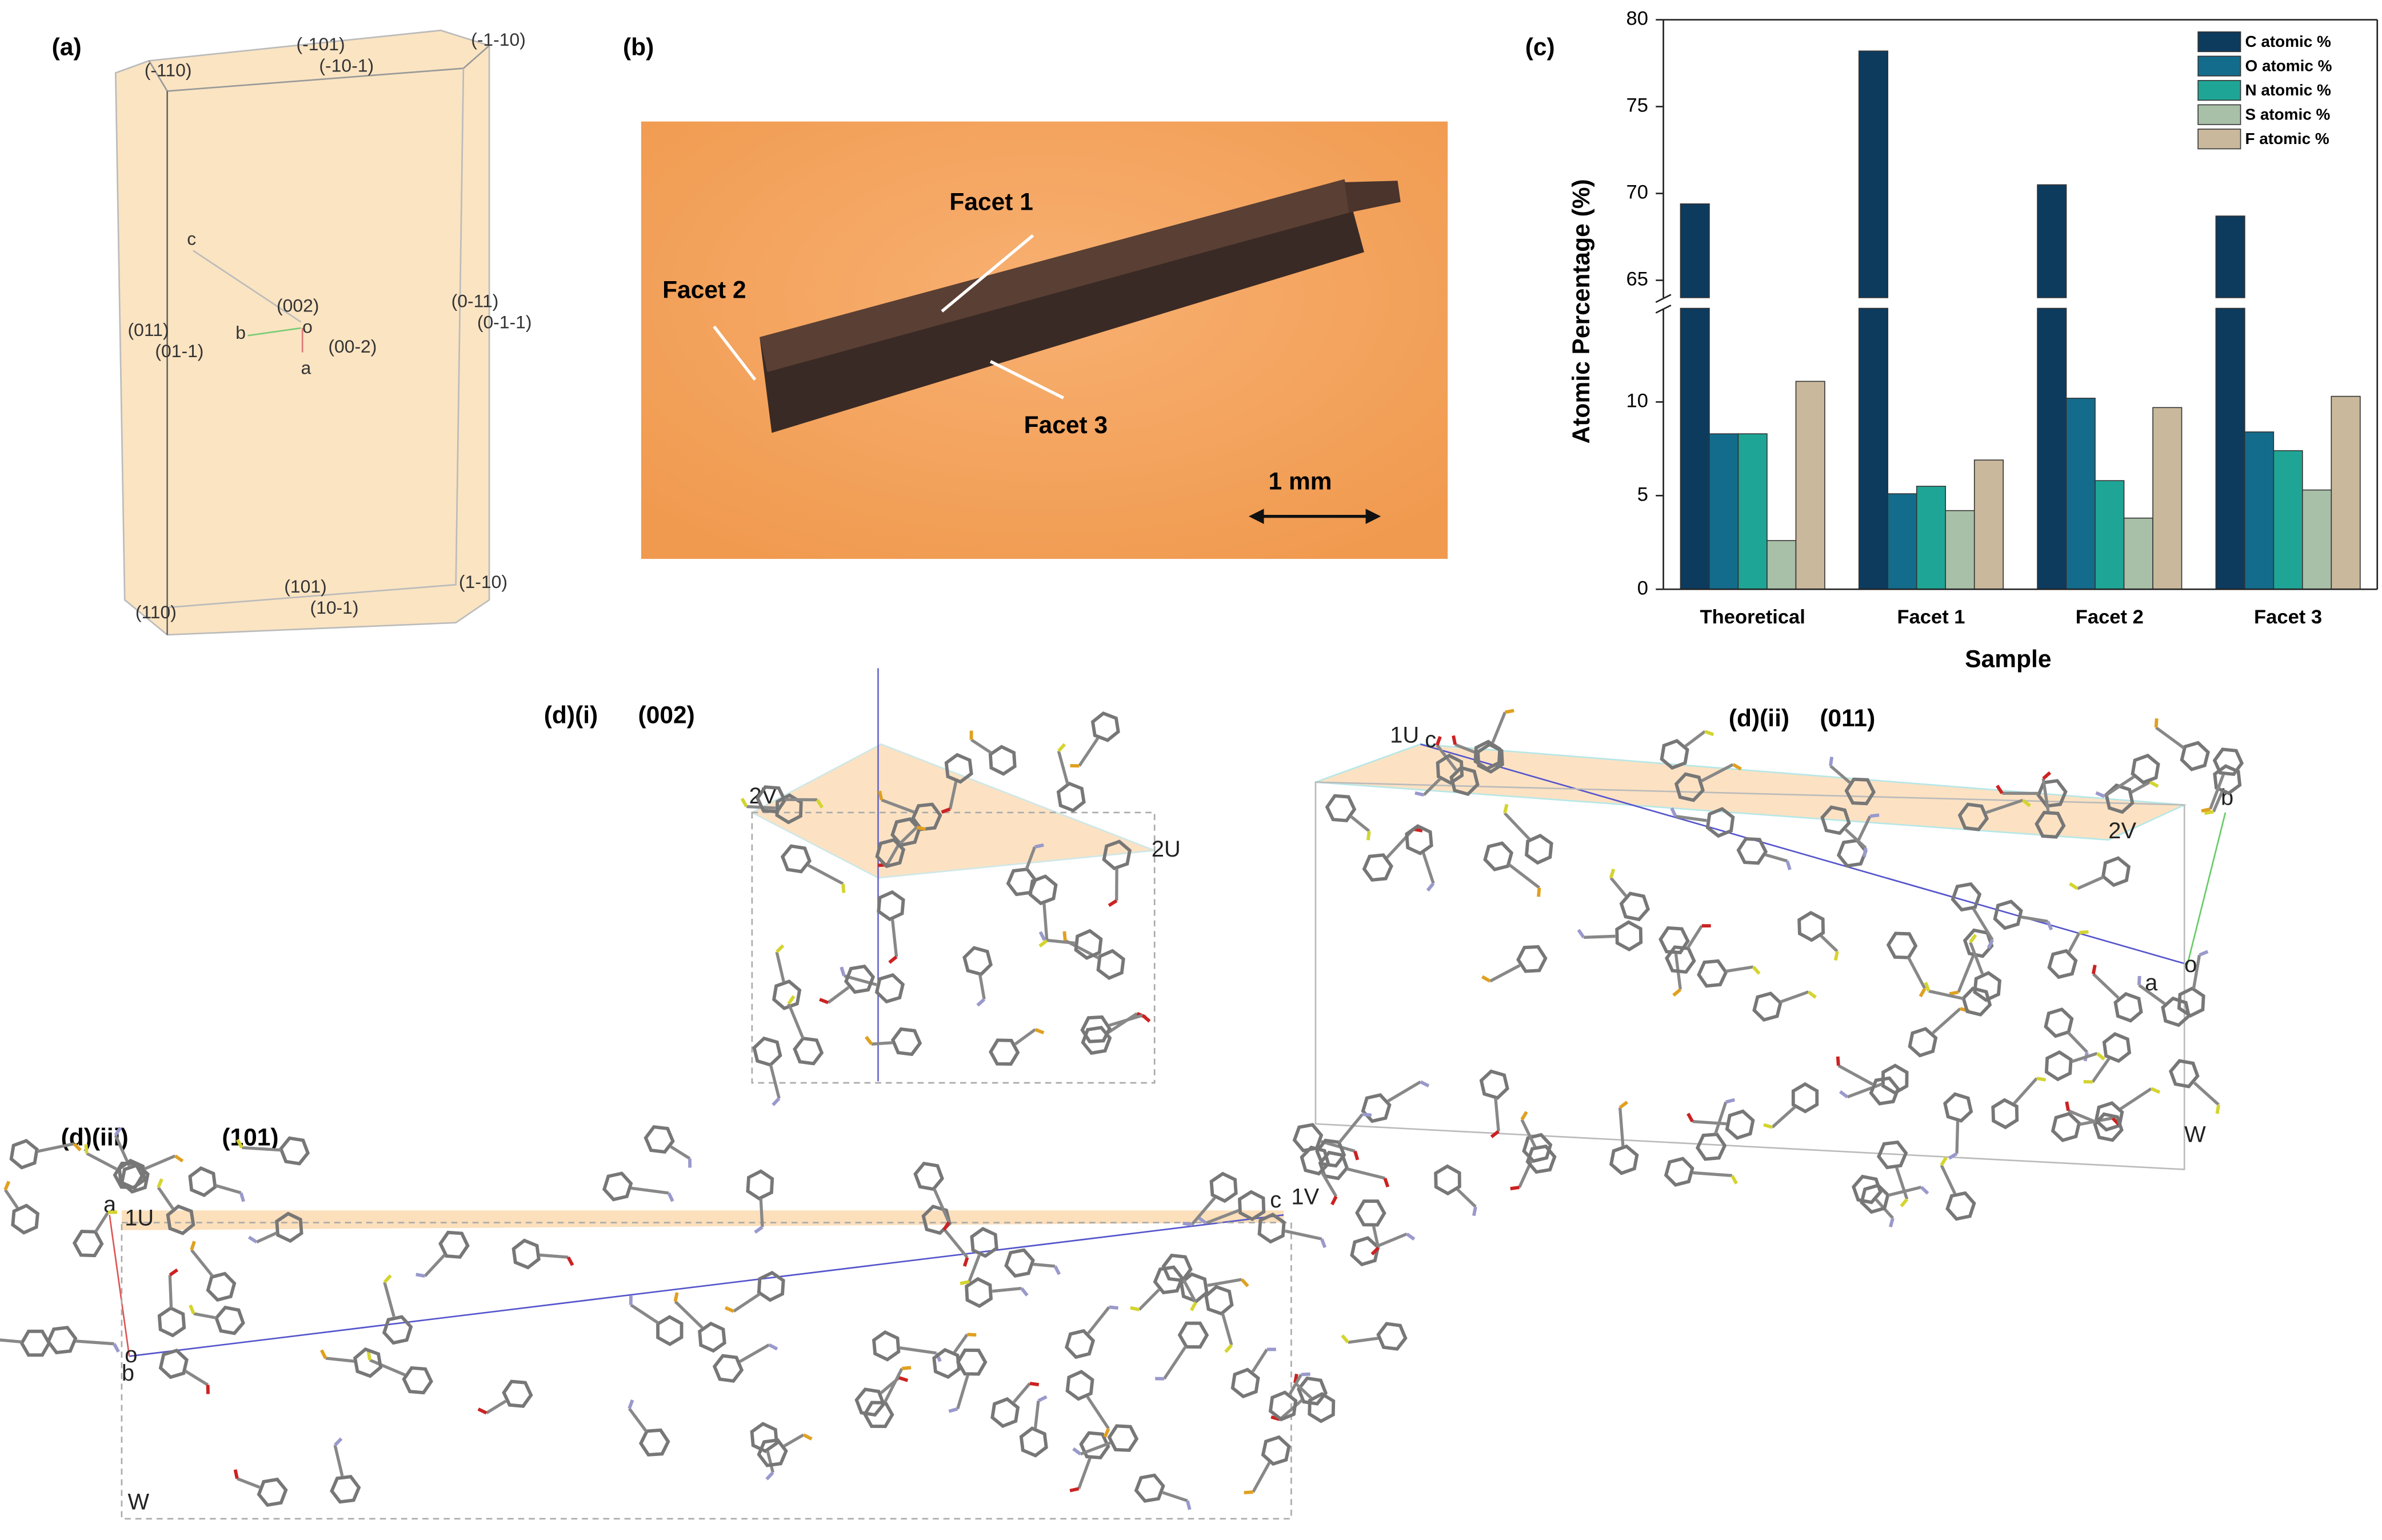  What do you see at coordinates (1643, 588) in the screenshot?
I see `y-tick-label: 0` at bounding box center [1643, 588].